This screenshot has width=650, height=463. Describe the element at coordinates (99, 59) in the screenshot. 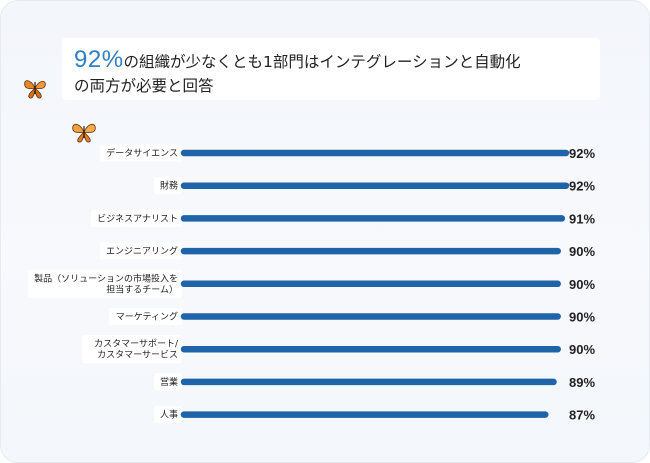

I see `title-highlight-percent: 92%` at that location.